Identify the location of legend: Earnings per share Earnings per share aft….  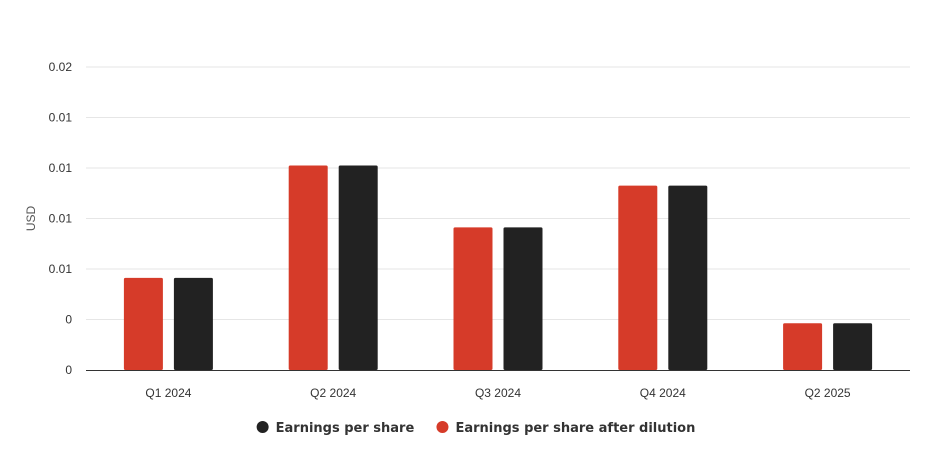
(476, 428).